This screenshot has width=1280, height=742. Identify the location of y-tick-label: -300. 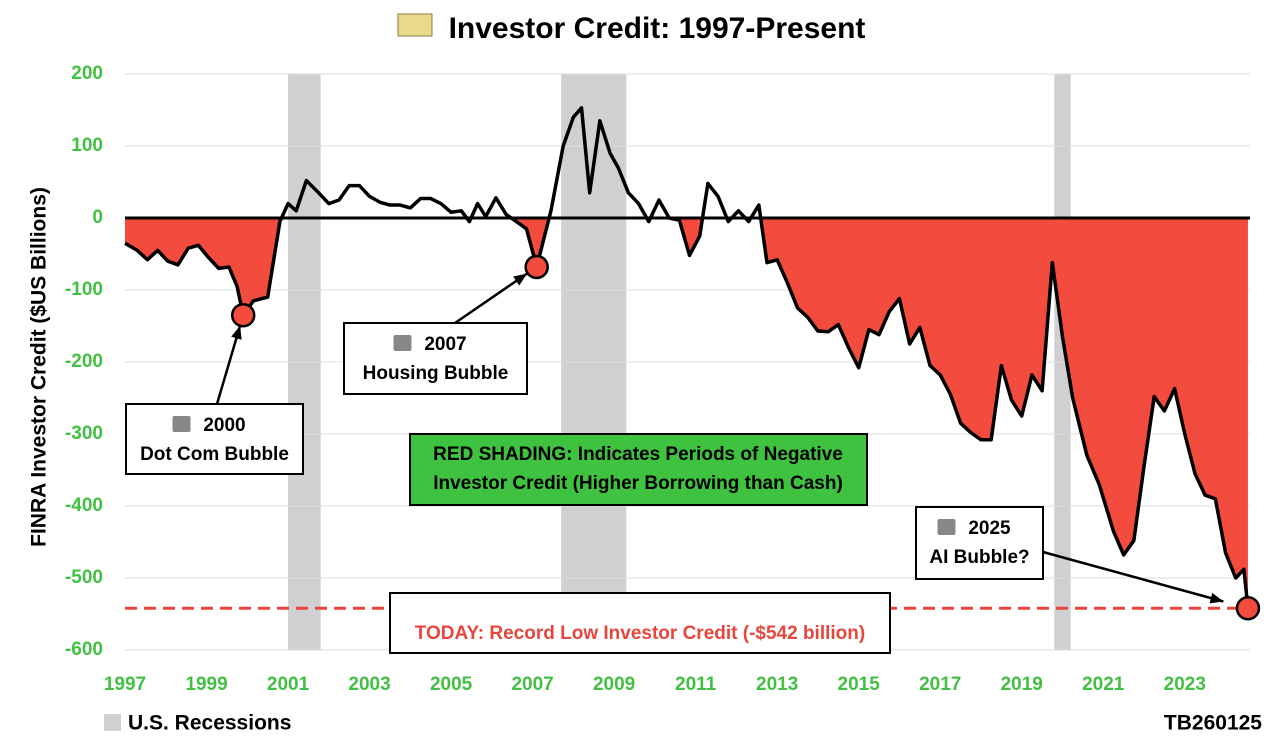
(84, 433).